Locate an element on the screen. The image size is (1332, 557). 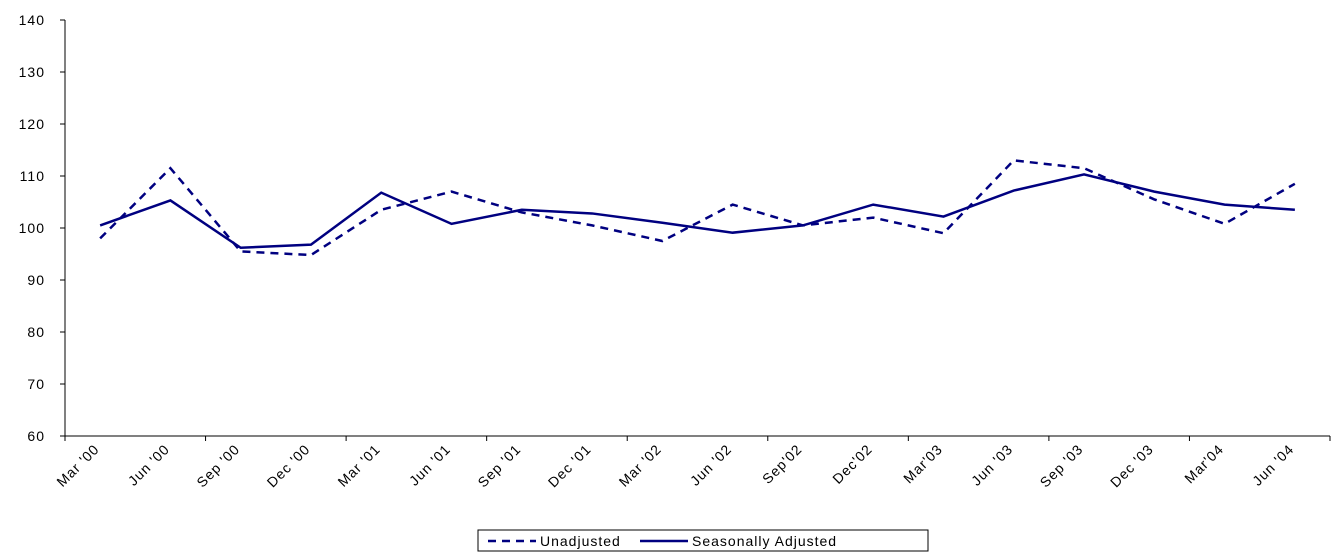
x-tick-label: Mar '02 is located at coordinates (640, 465).